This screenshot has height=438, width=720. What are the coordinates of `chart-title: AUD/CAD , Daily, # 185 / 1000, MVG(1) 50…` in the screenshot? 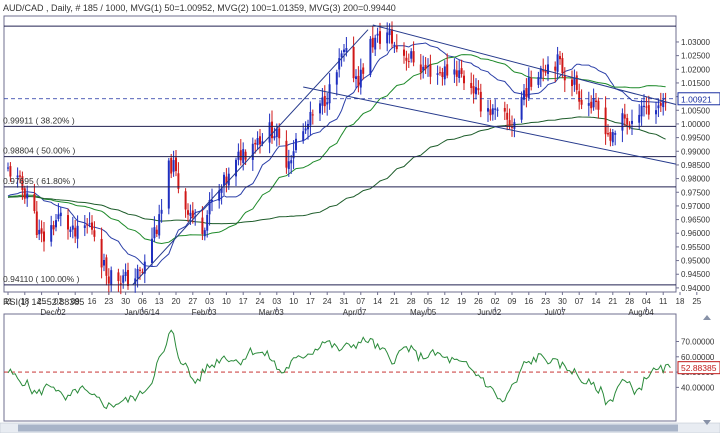 It's located at (199, 8).